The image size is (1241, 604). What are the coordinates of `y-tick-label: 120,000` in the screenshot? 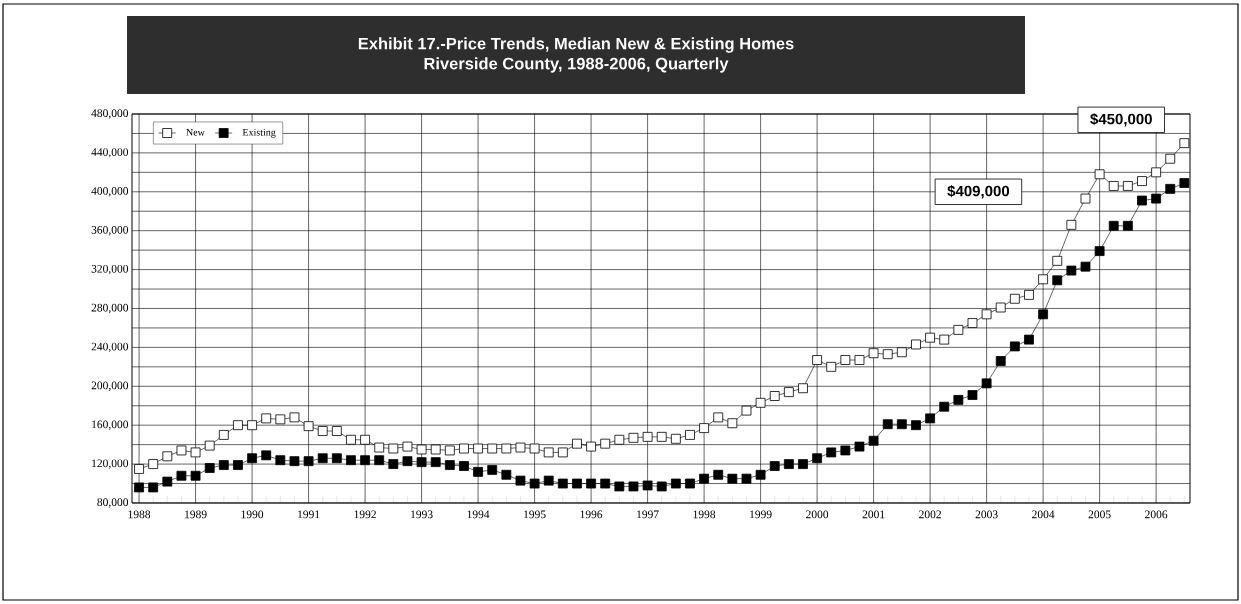 It's located at (110, 464).